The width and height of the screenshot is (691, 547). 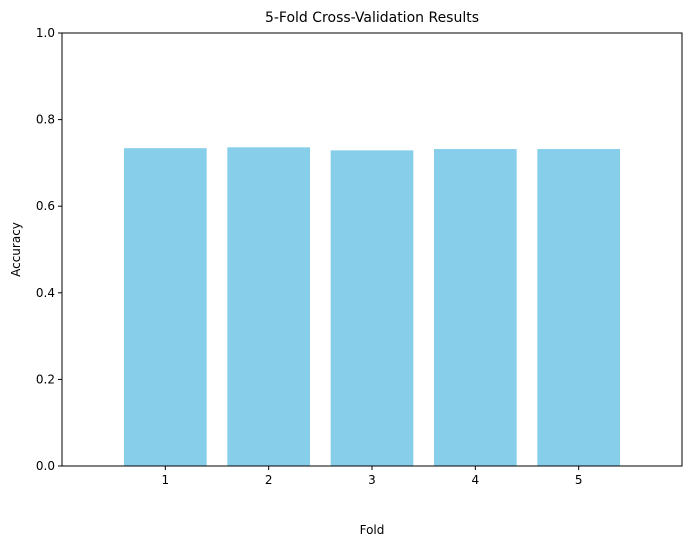 What do you see at coordinates (45, 120) in the screenshot?
I see `y-tick-label: 0.8` at bounding box center [45, 120].